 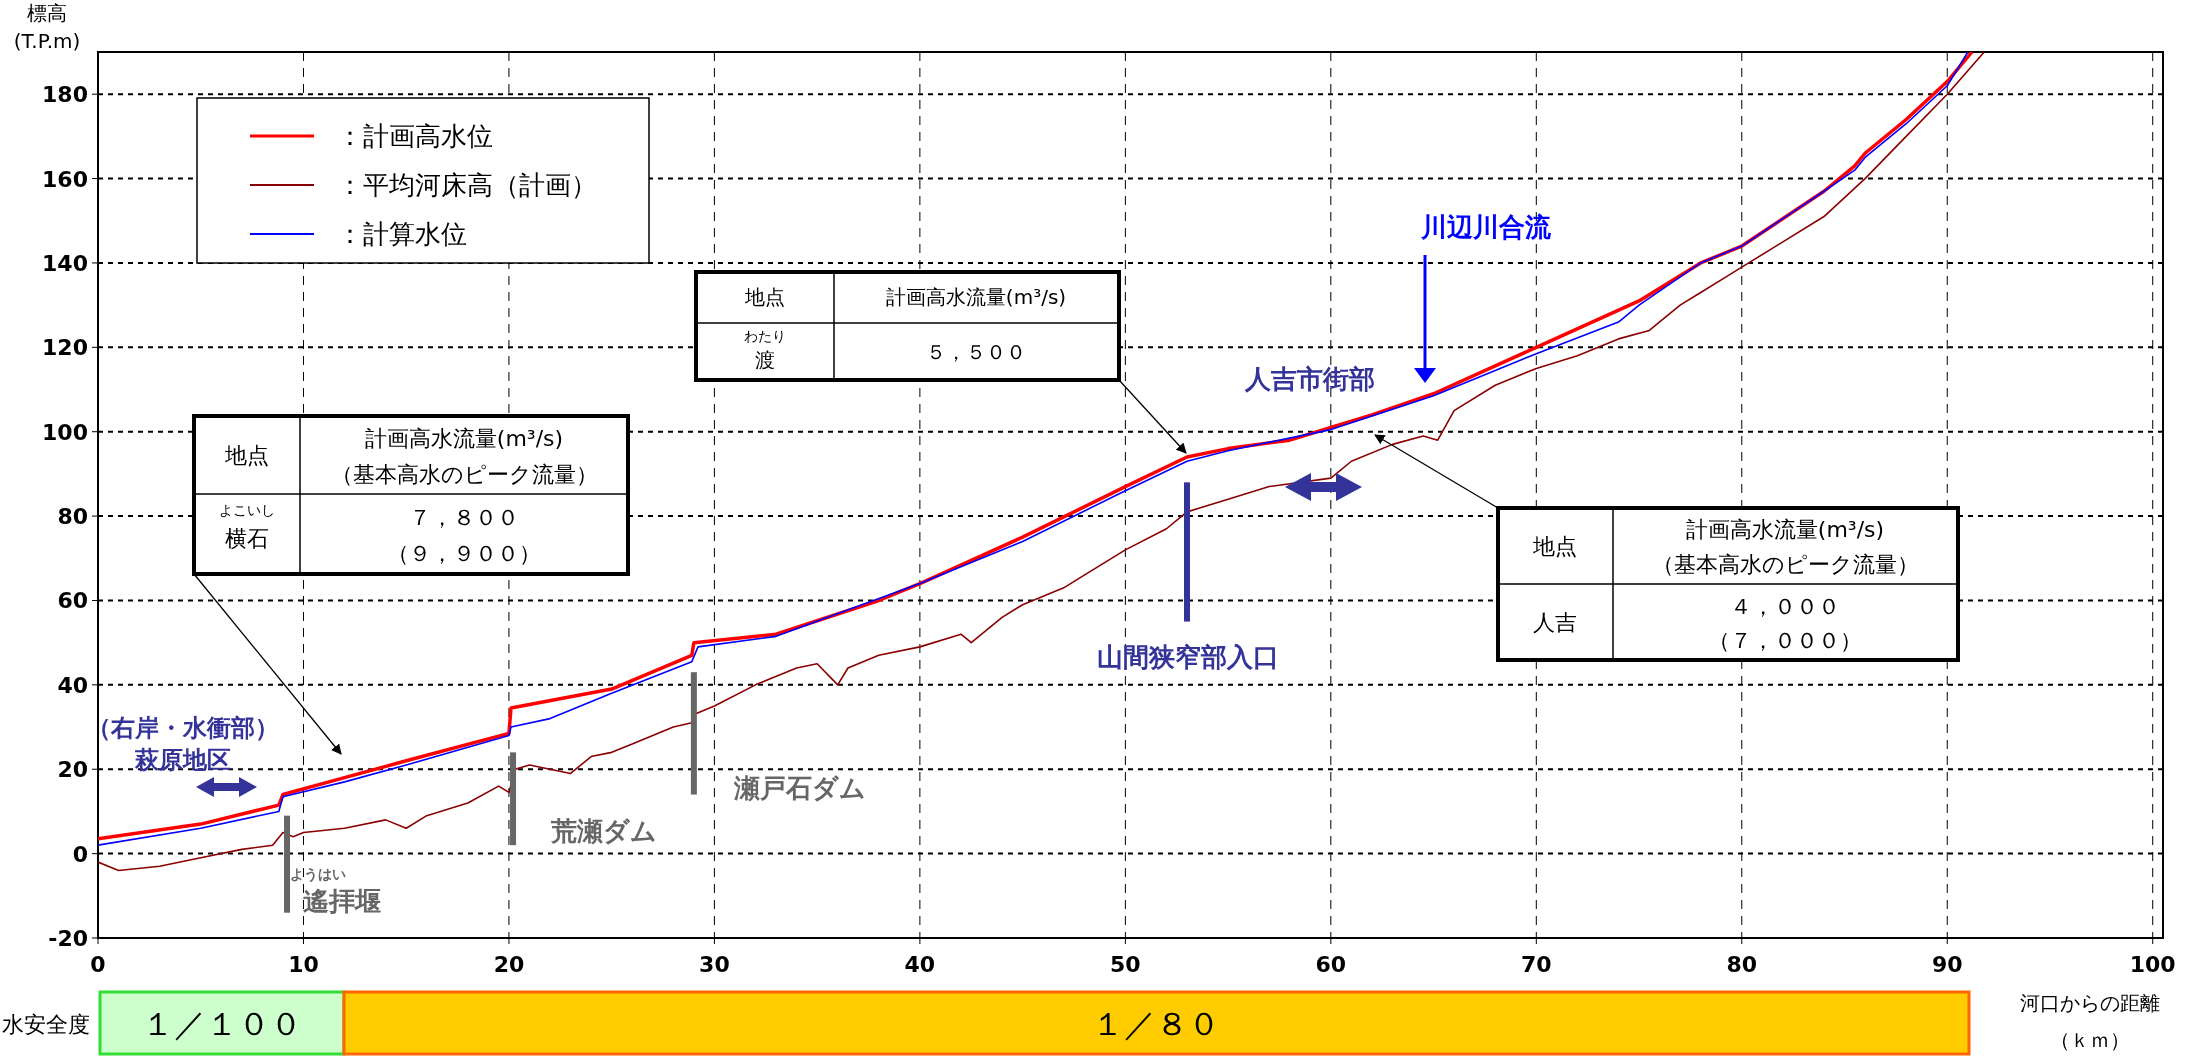 I want to click on x-tick-label: 0, so click(x=98, y=964).